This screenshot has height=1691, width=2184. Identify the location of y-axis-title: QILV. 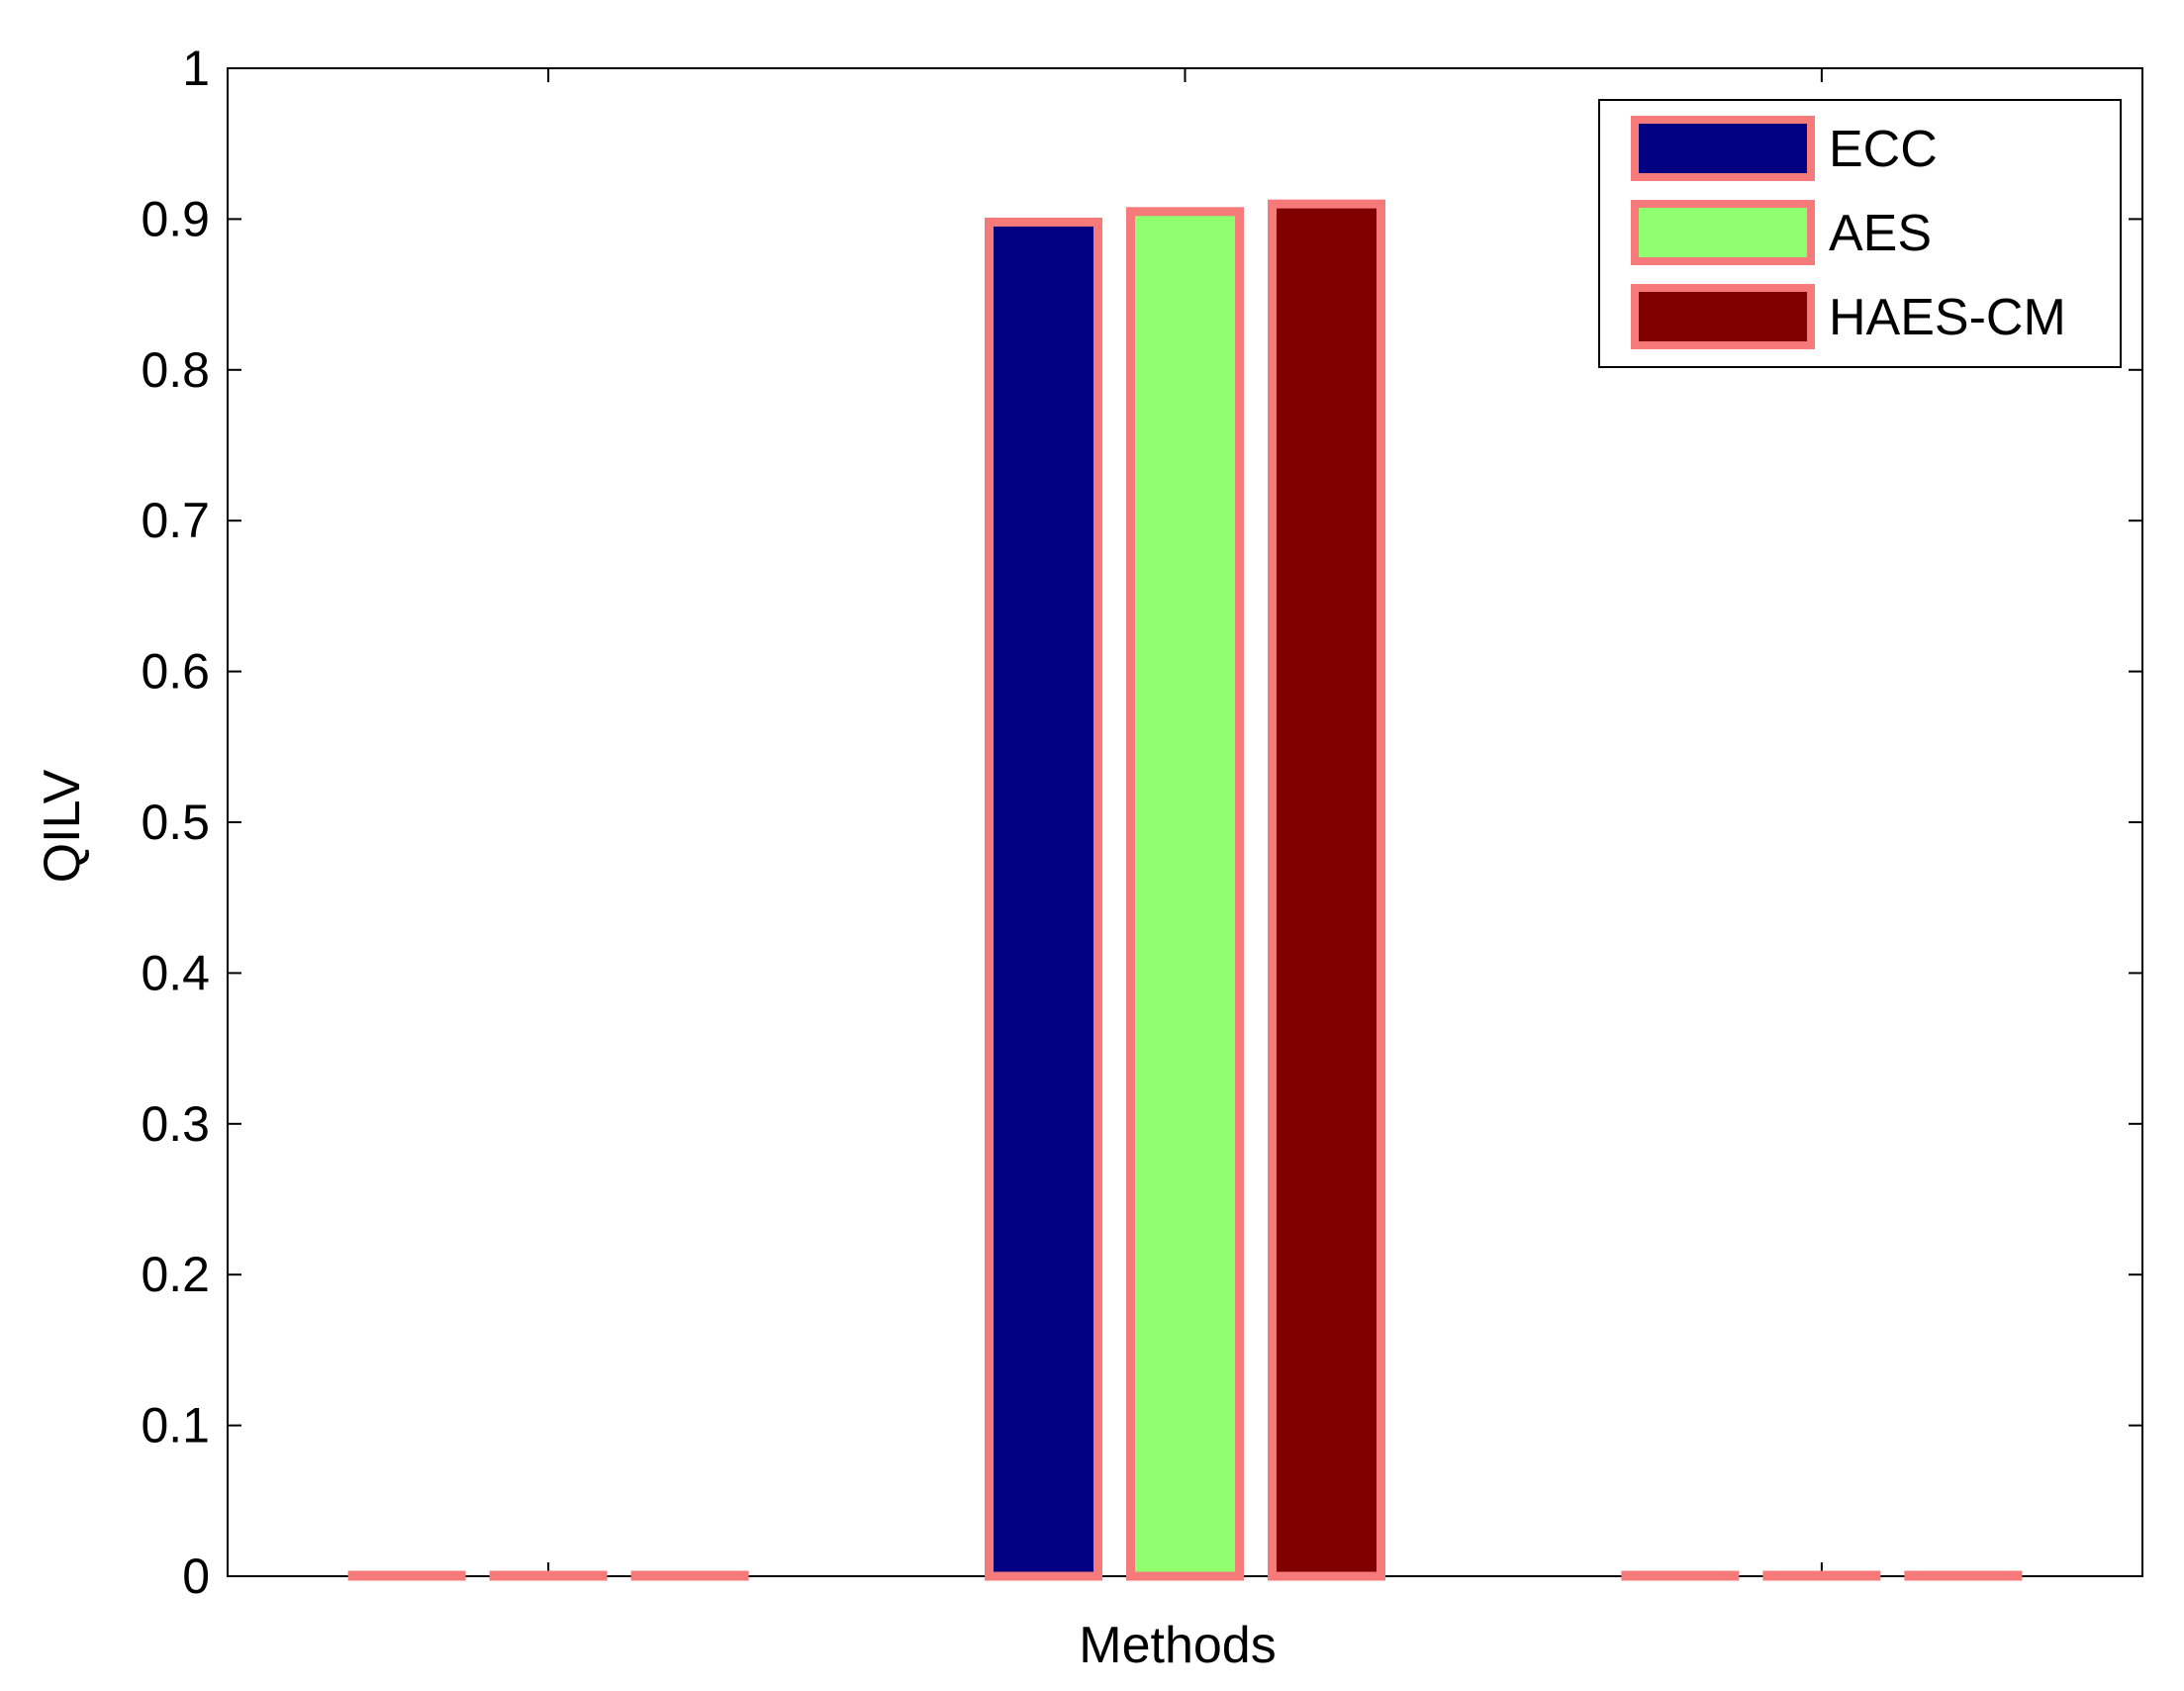
(62, 826).